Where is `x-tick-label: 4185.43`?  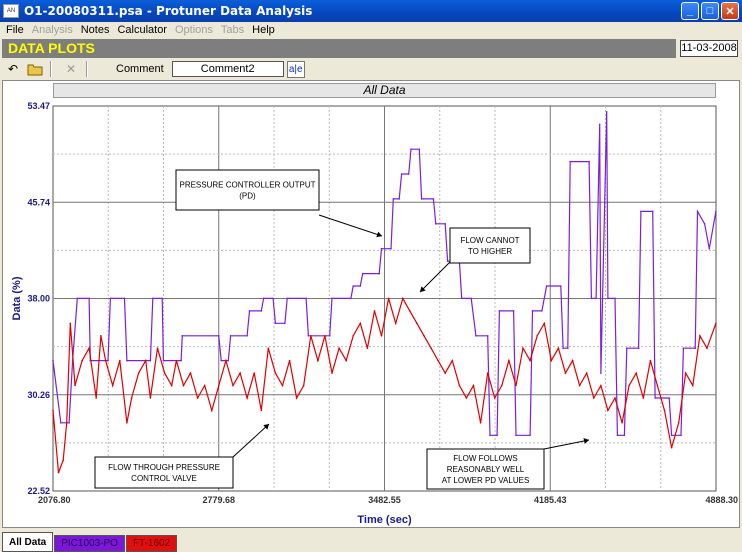 x-tick-label: 4185.43 is located at coordinates (550, 500).